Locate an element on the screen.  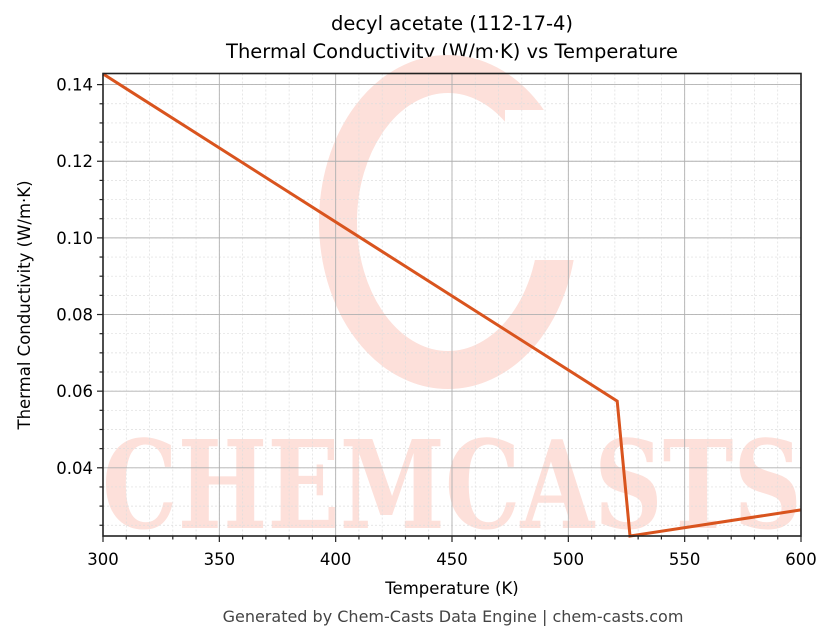
y-tick-label: 0.12 is located at coordinates (74, 161).